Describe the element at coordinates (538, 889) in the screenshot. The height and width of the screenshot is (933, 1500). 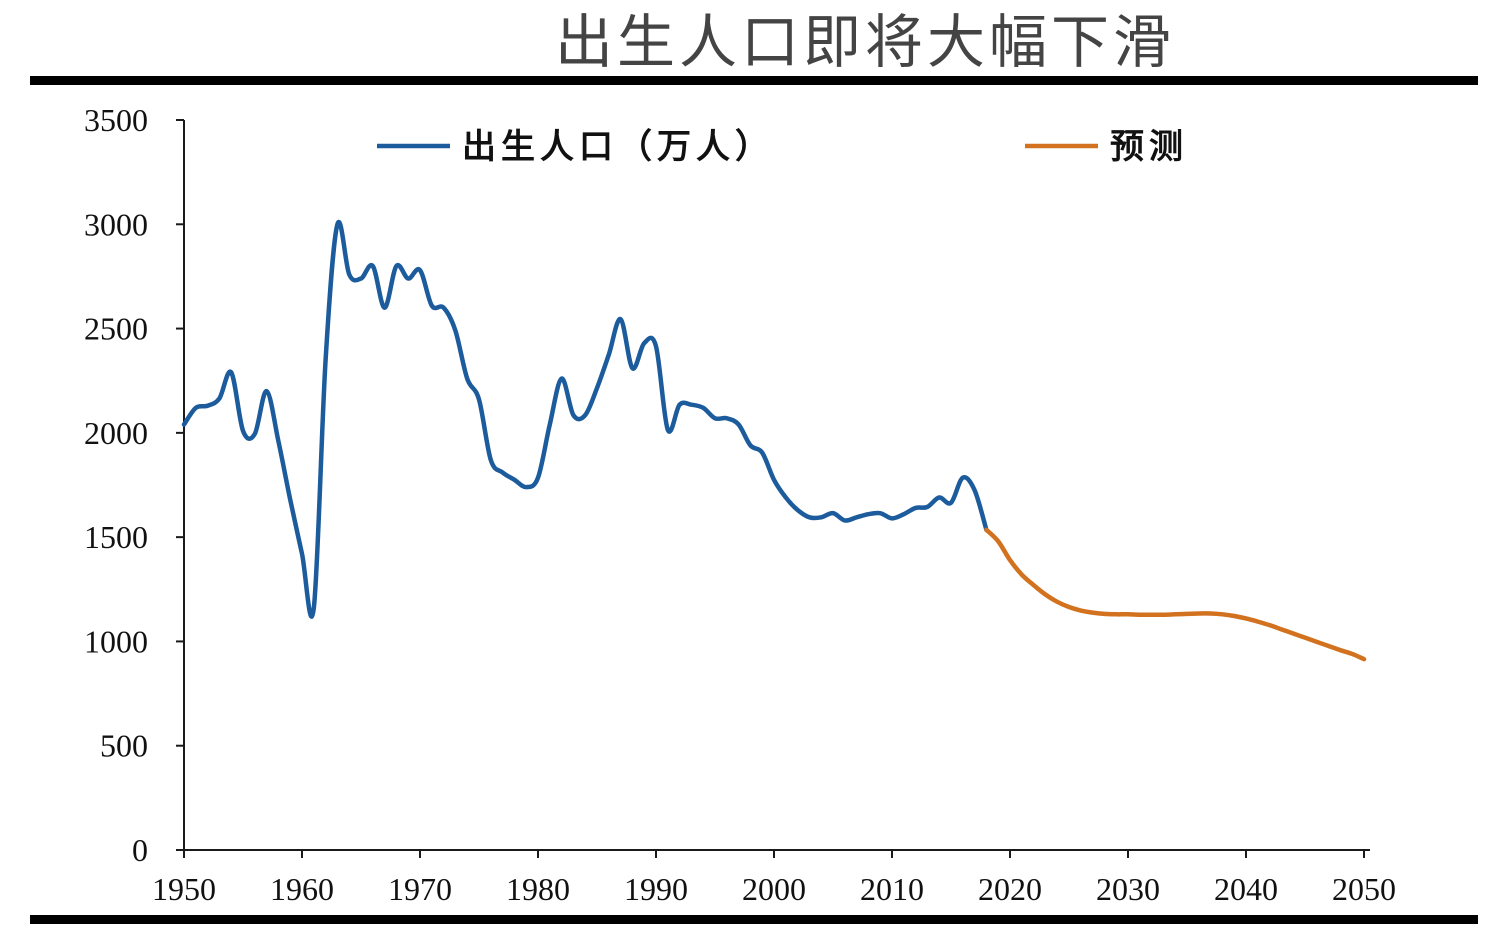
I see `x-tick-label-1980: 1980` at that location.